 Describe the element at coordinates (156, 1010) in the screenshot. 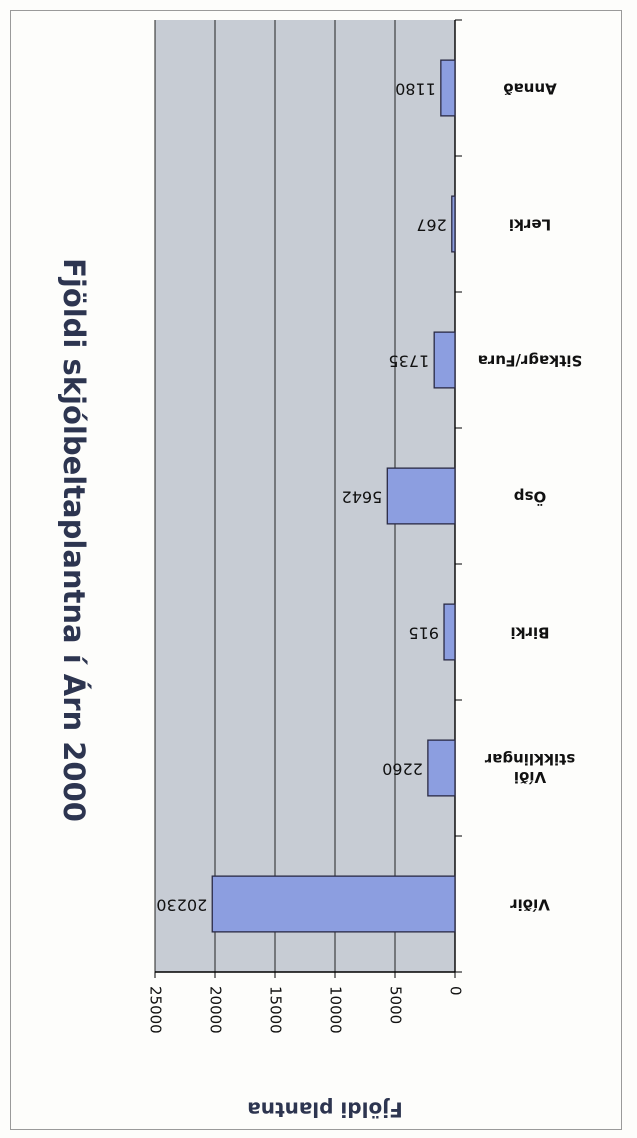

I see `value-tick-label: 25000` at that location.